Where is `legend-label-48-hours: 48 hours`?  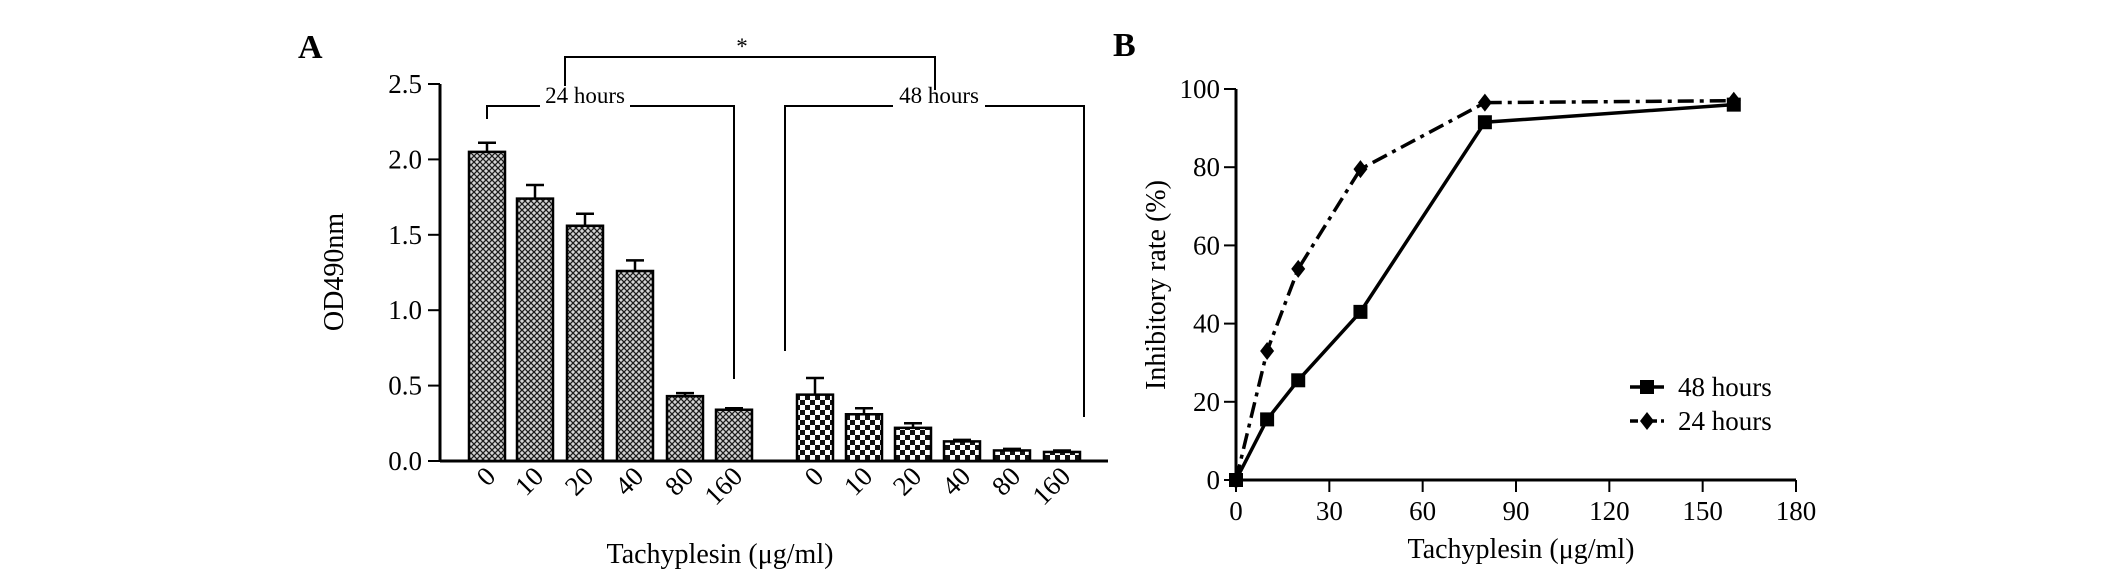 legend-label-48-hours: 48 hours is located at coordinates (1725, 387).